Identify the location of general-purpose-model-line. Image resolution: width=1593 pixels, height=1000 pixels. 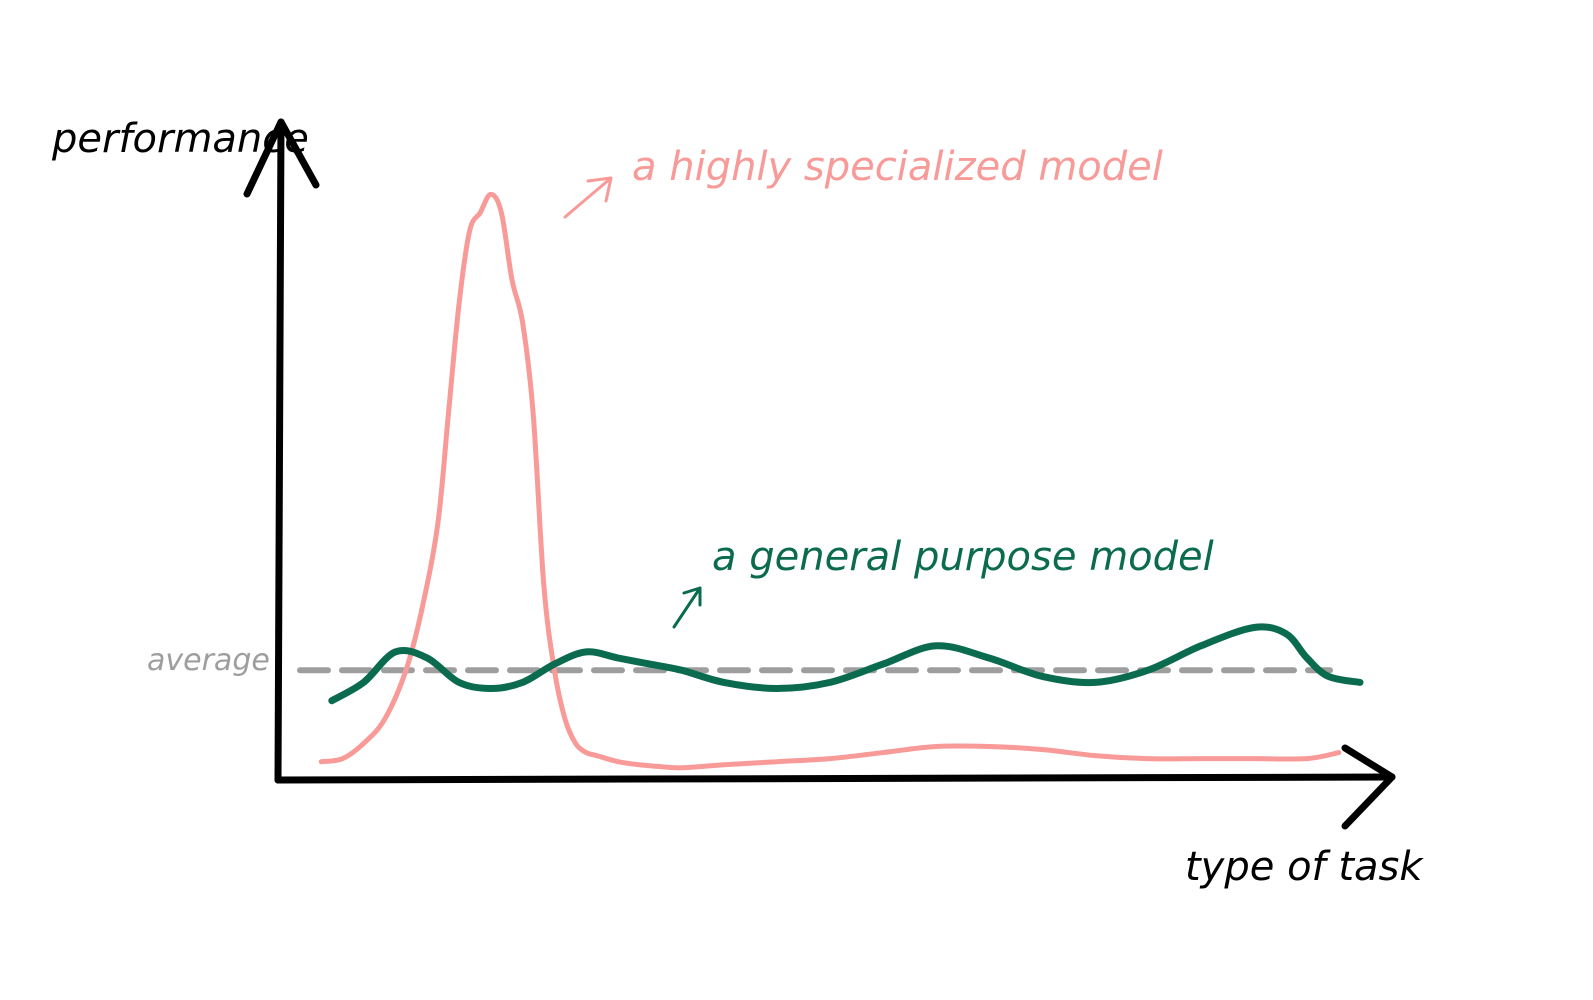
(846, 664).